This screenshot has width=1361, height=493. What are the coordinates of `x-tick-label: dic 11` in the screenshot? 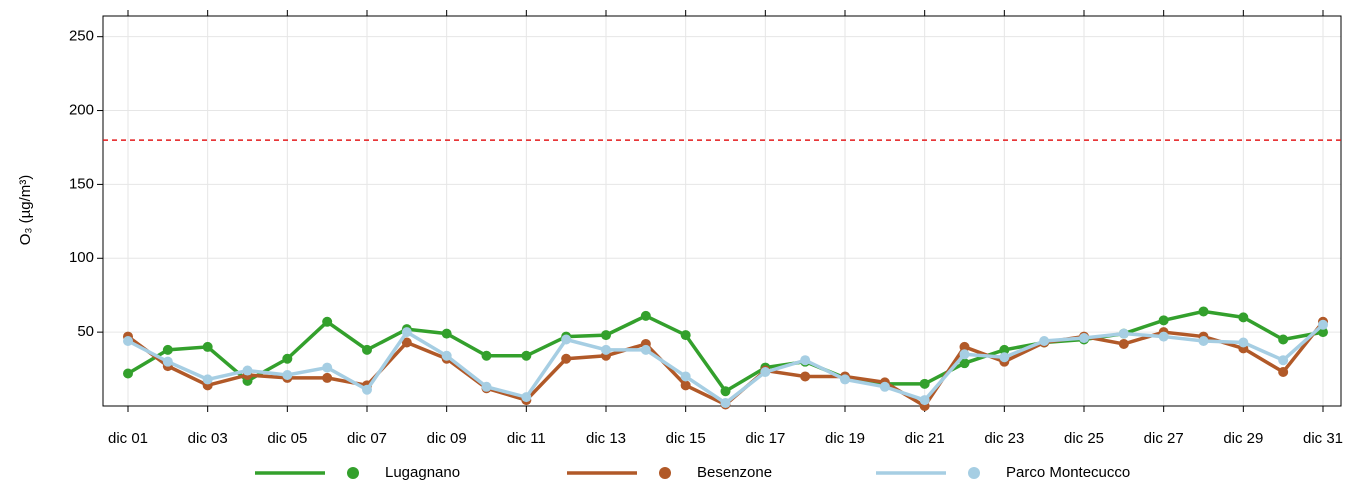 It's located at (526, 438).